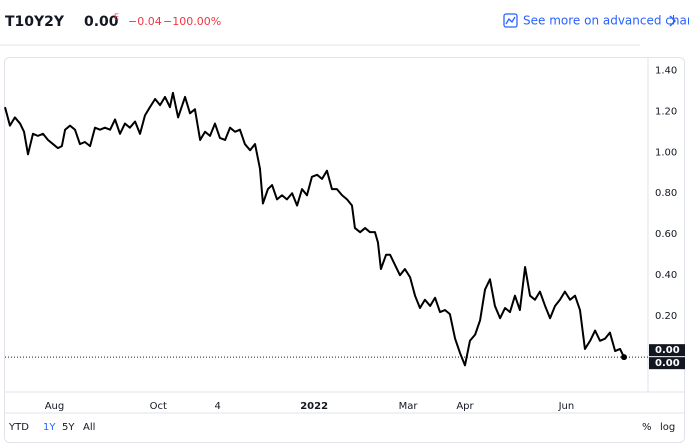  Describe the element at coordinates (647, 427) in the screenshot. I see `scale-option: %` at that location.